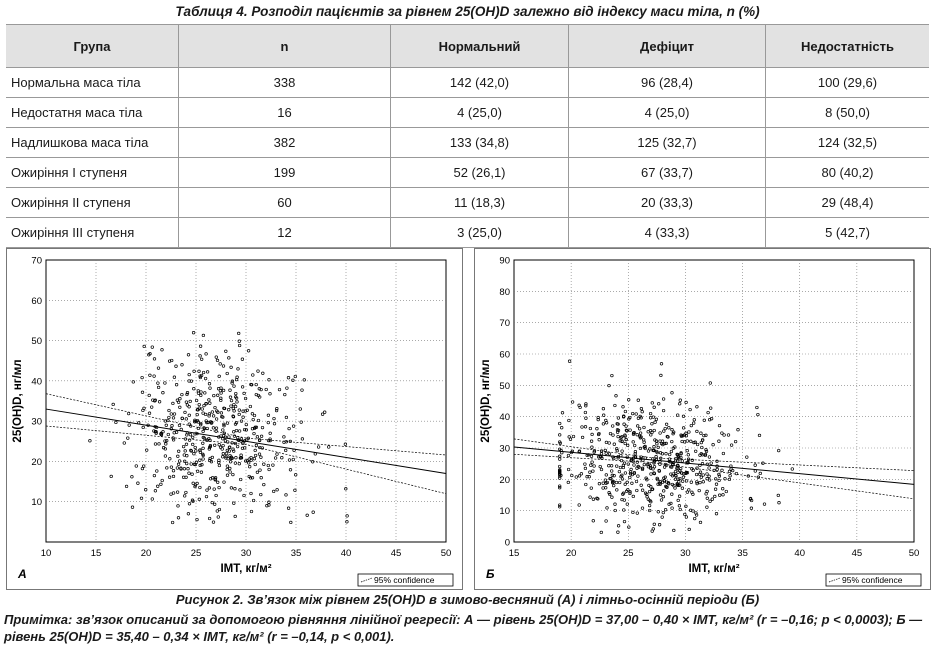 Image resolution: width=935 pixels, height=654 pixels. What do you see at coordinates (714, 476) in the screenshot?
I see `chart-b-confidence-lower` at bounding box center [714, 476].